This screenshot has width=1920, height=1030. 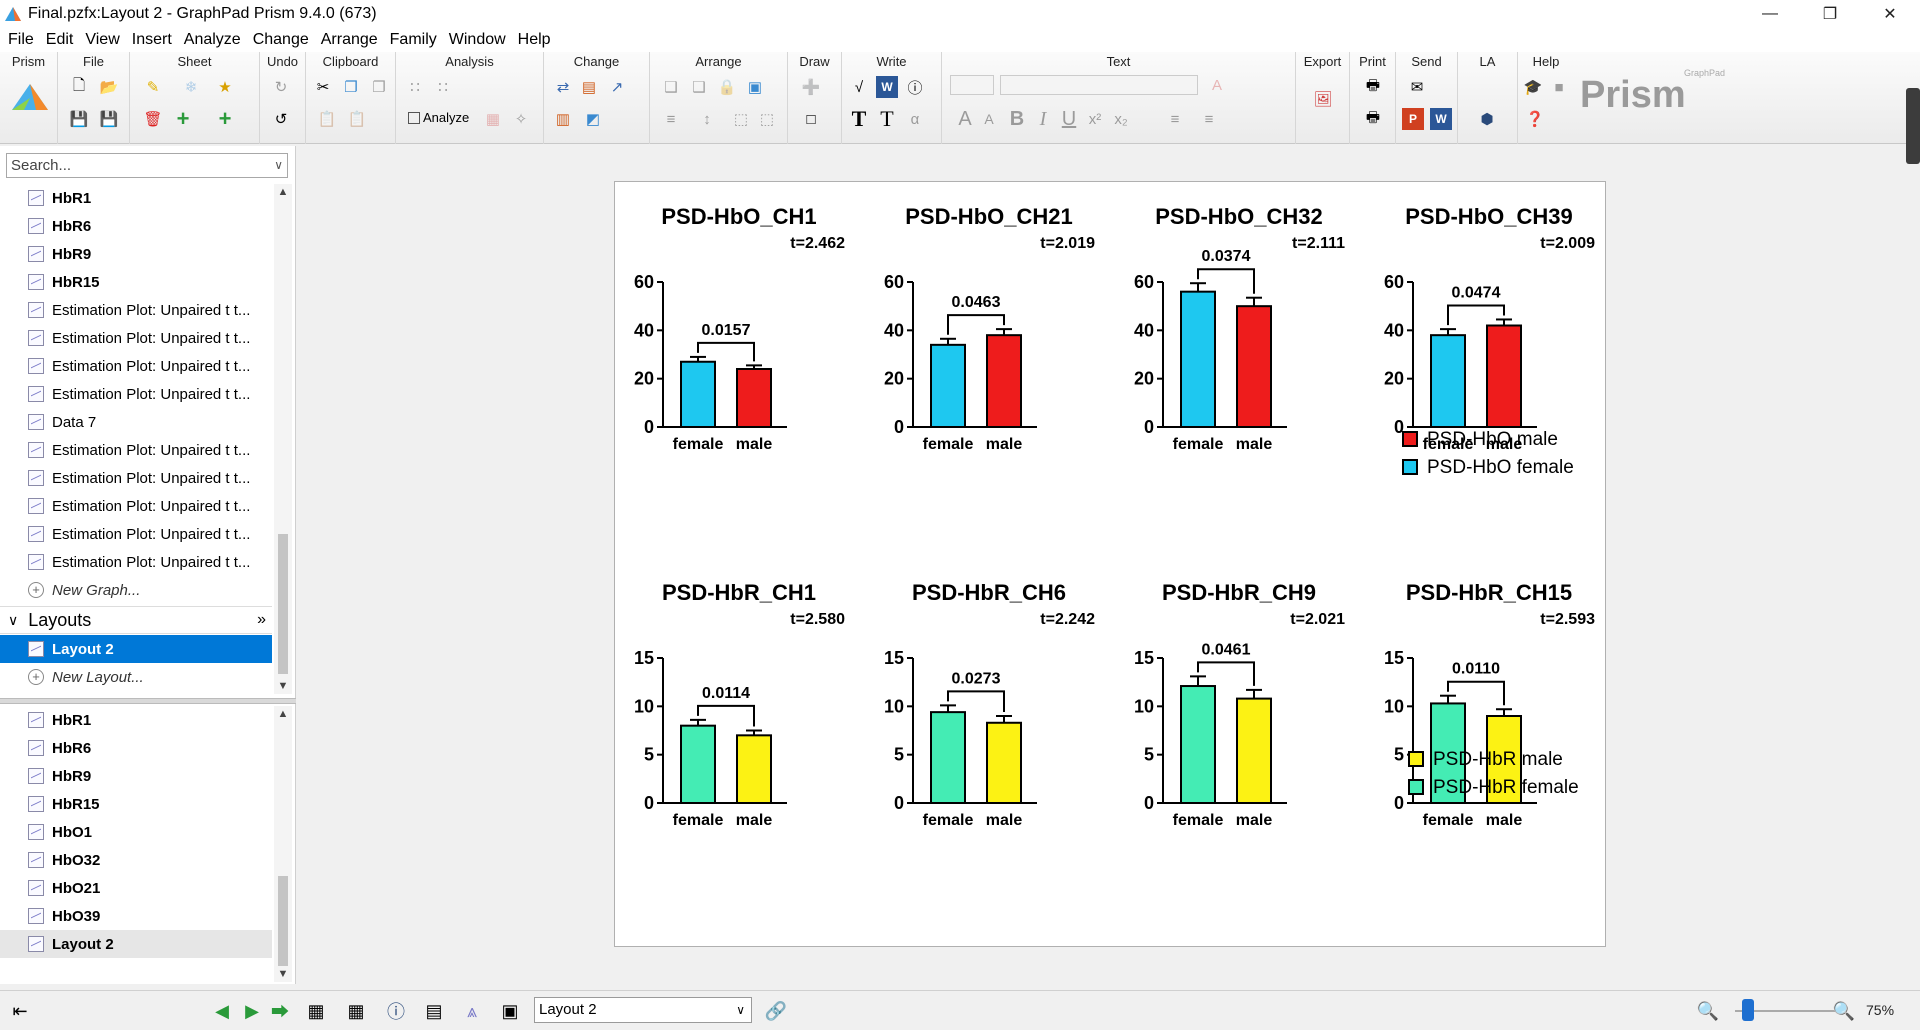 What do you see at coordinates (136, 832) in the screenshot?
I see `family-graph-item: HbO1` at bounding box center [136, 832].